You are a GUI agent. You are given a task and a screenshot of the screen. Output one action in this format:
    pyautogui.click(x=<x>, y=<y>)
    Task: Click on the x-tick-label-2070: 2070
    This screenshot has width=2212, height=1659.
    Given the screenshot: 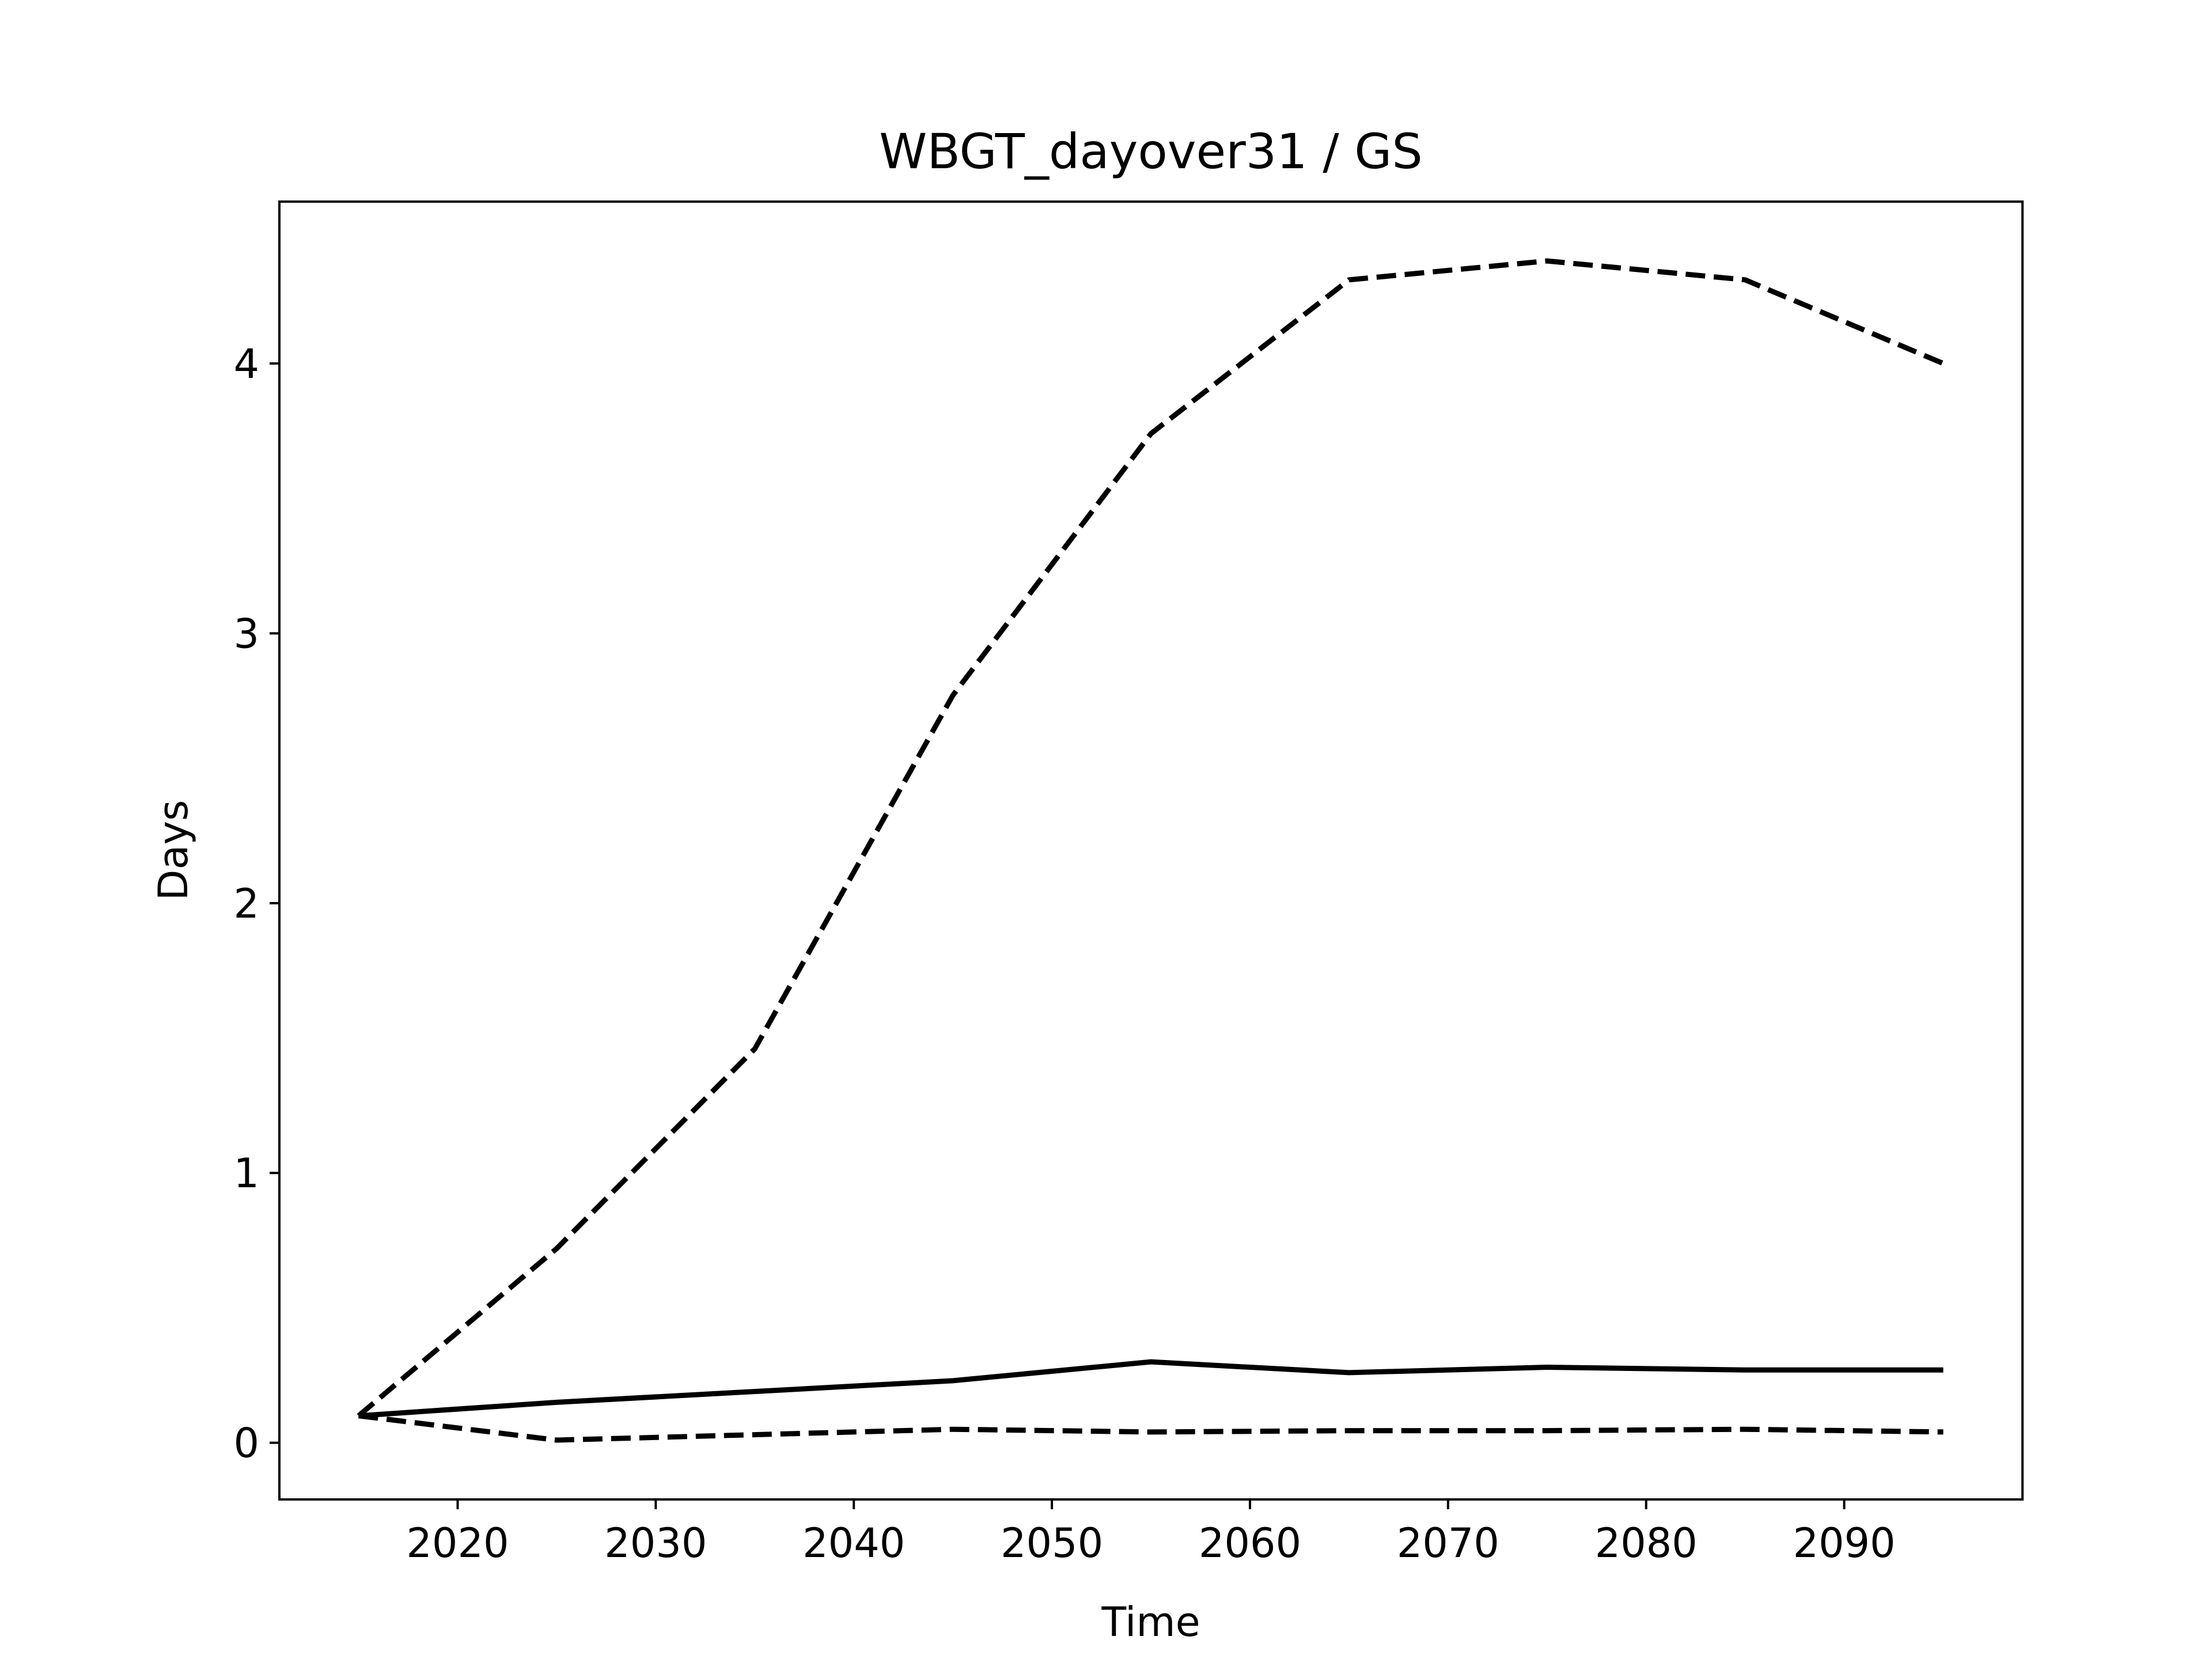 What is the action you would take?
    pyautogui.click(x=1448, y=1543)
    